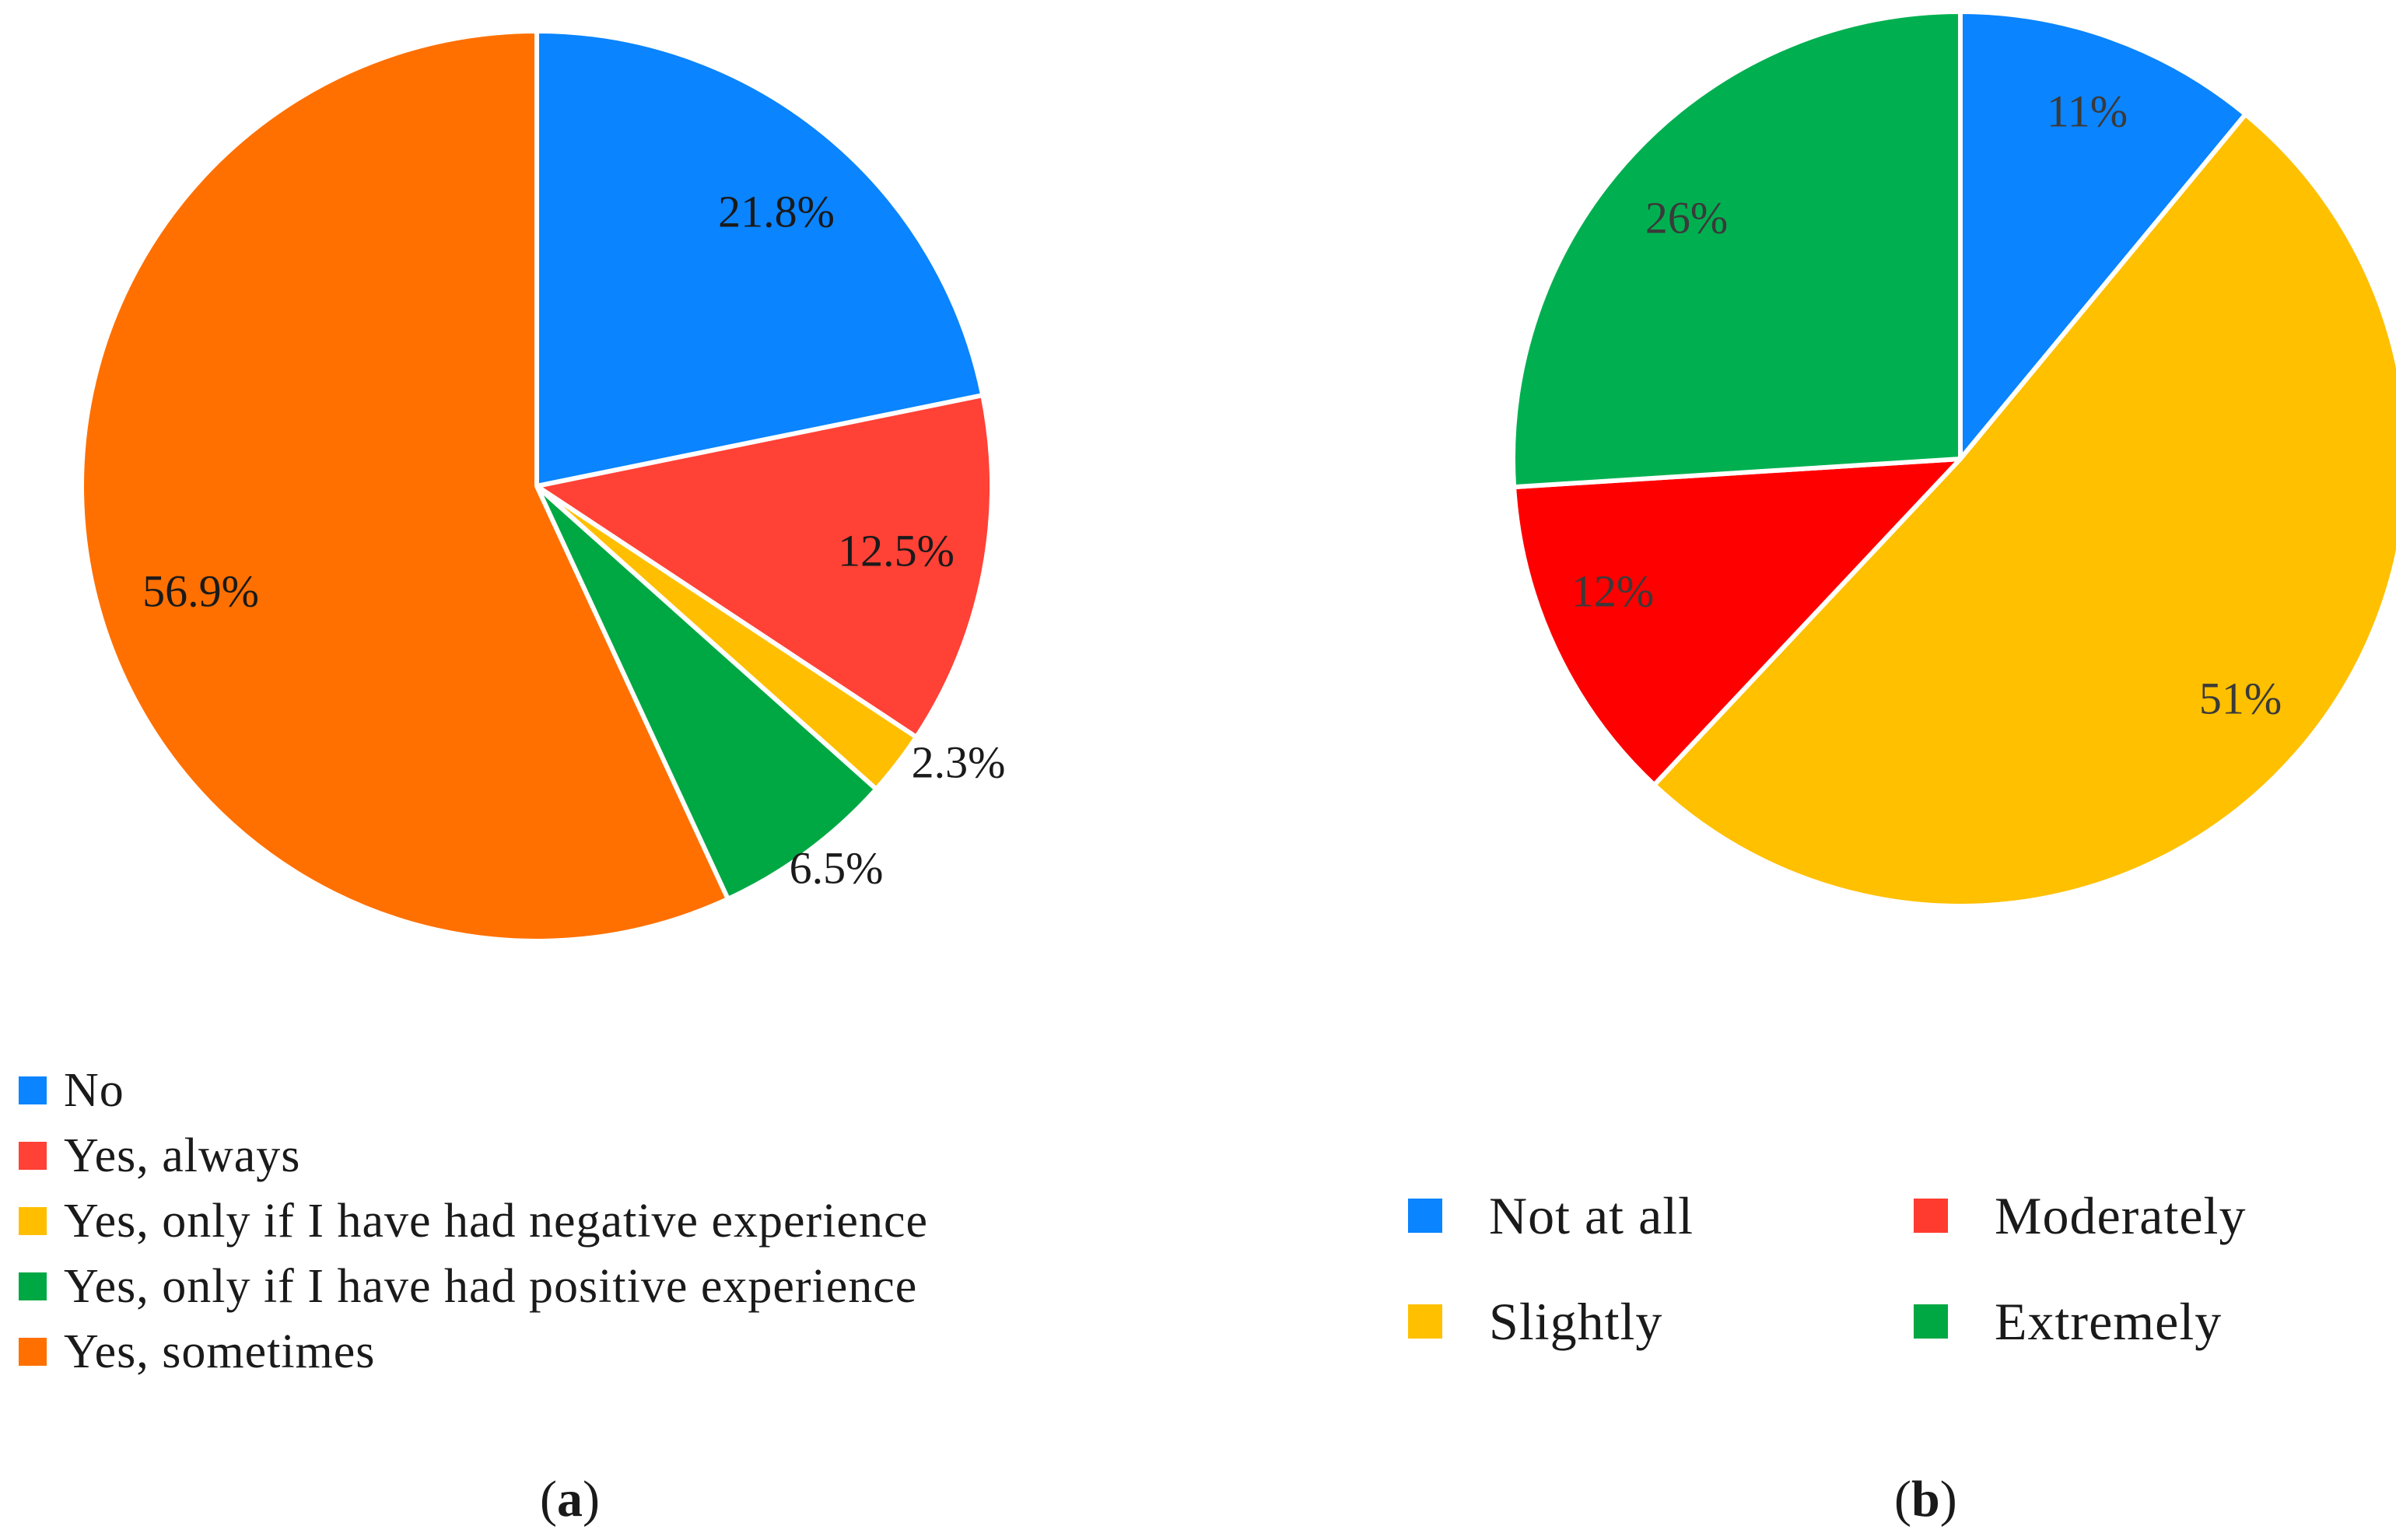  I want to click on legend-label: Yes, always, so click(182, 1156).